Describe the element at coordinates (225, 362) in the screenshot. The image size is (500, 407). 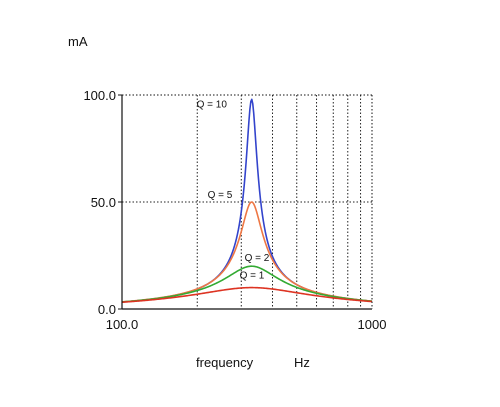
I see `x-axis-label: frequency` at that location.